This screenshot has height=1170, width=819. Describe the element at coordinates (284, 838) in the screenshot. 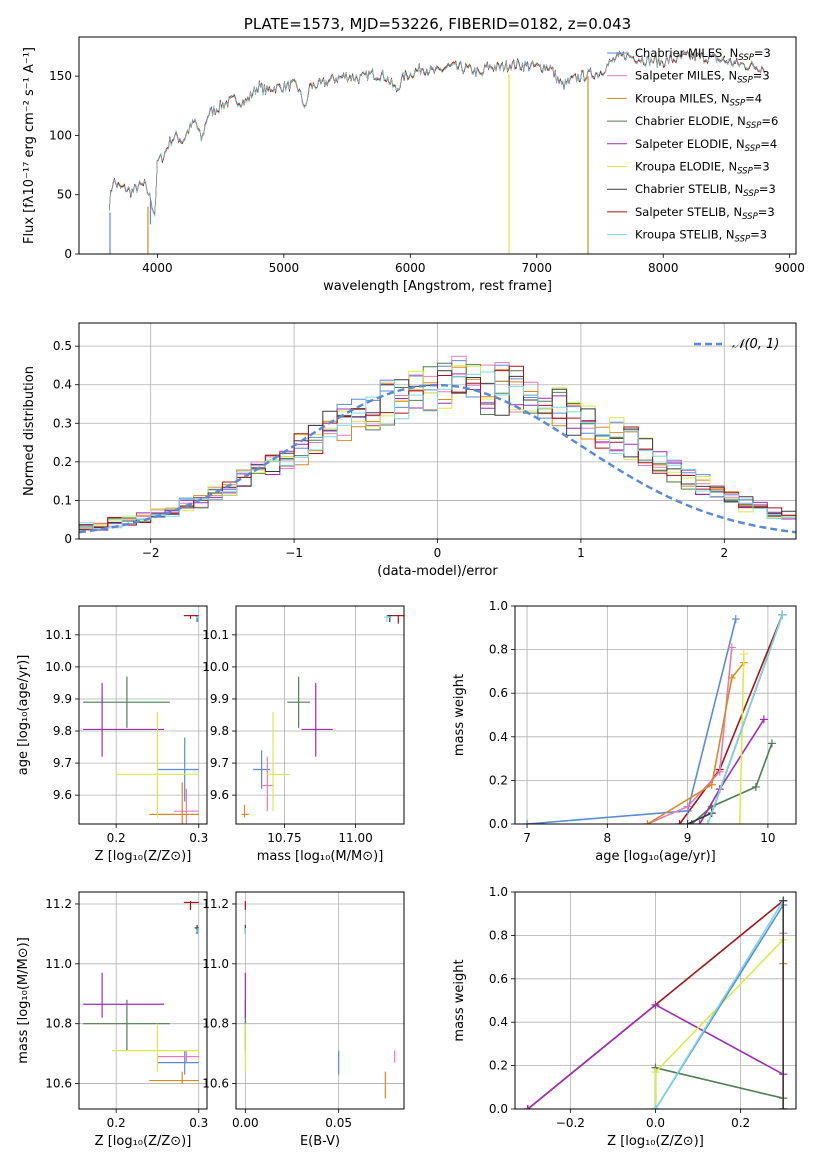

I see `x-tick-label: 10.75` at that location.